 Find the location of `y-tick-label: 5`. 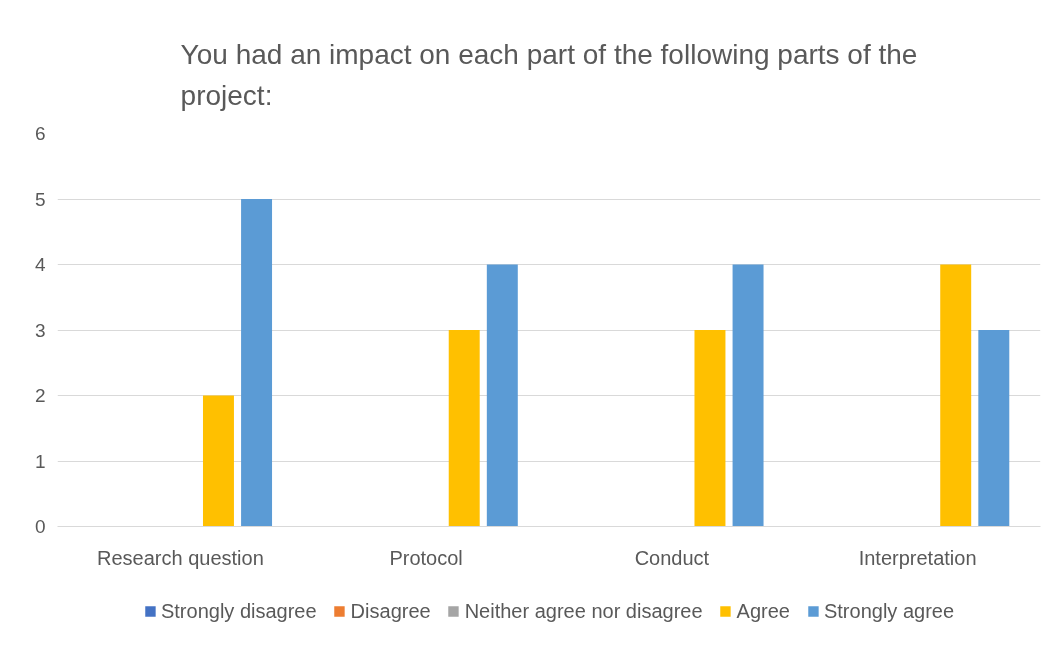

y-tick-label: 5 is located at coordinates (40, 199).